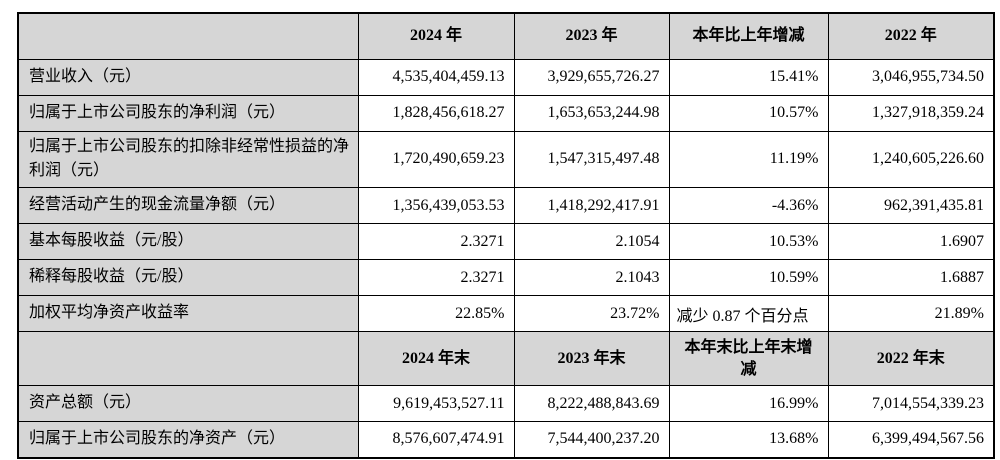 The height and width of the screenshot is (460, 1000). What do you see at coordinates (591, 206) in the screenshot?
I see `value-2023: 1,418,292,417.91` at bounding box center [591, 206].